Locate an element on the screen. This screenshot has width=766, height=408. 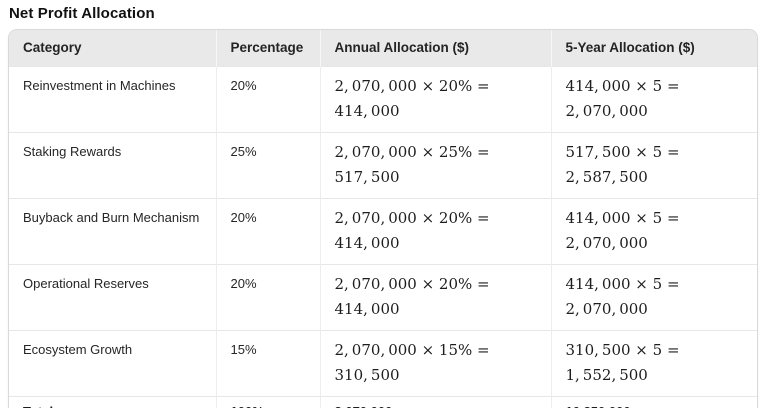
header-cell-five-year-allocation: 5-Year Allocation ($) is located at coordinates (653, 48).